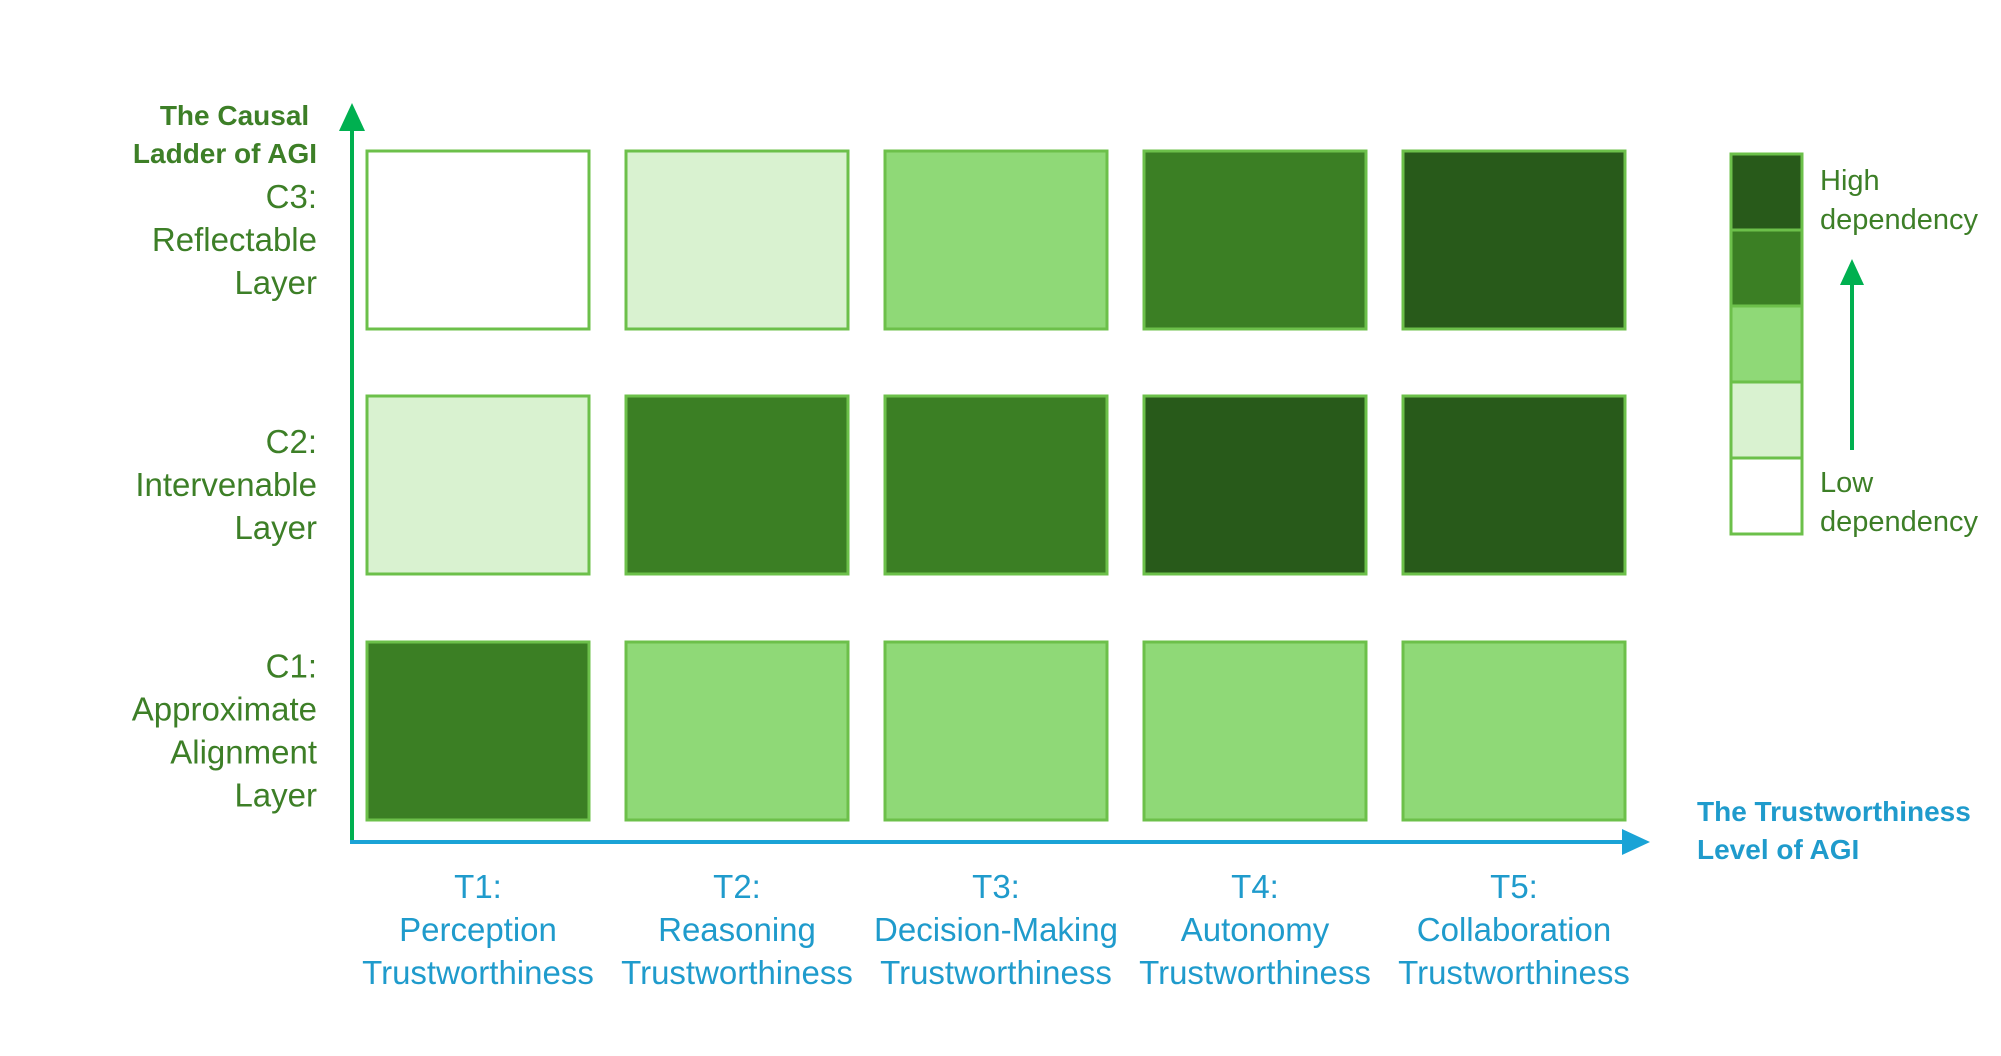 The image size is (2001, 1056). Describe the element at coordinates (1838, 830) in the screenshot. I see `x-axis-title: The Trustworthiness Level of AGI` at that location.